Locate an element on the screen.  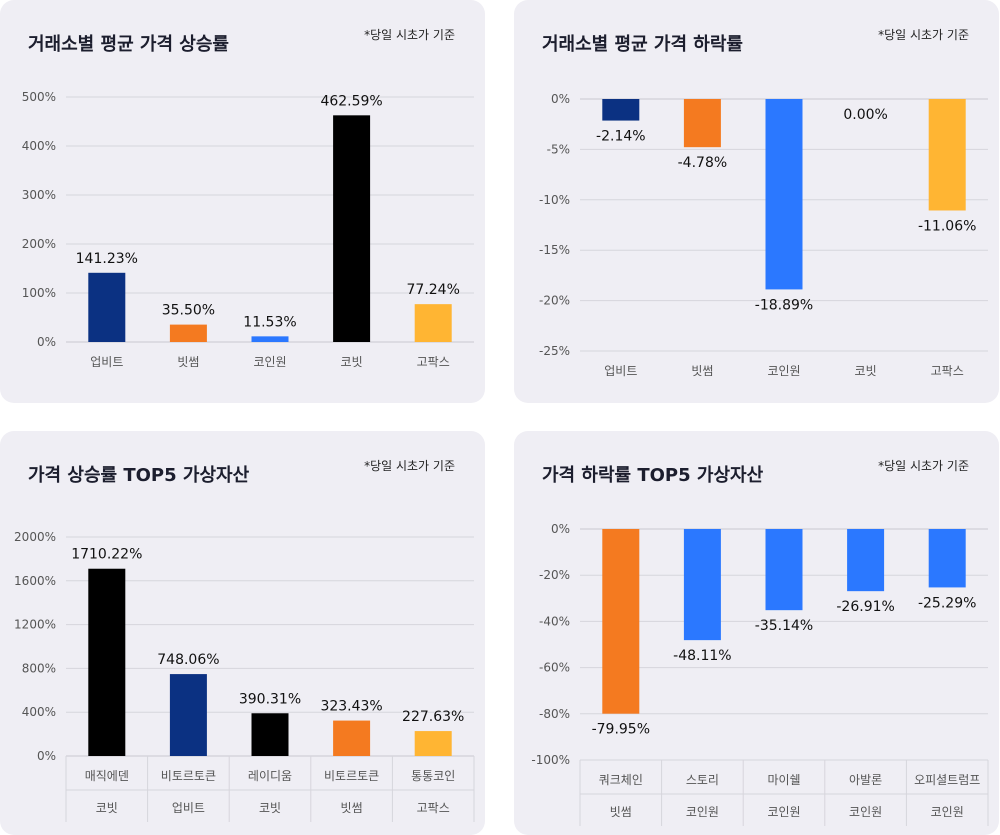
data-label: -25.29% is located at coordinates (947, 603).